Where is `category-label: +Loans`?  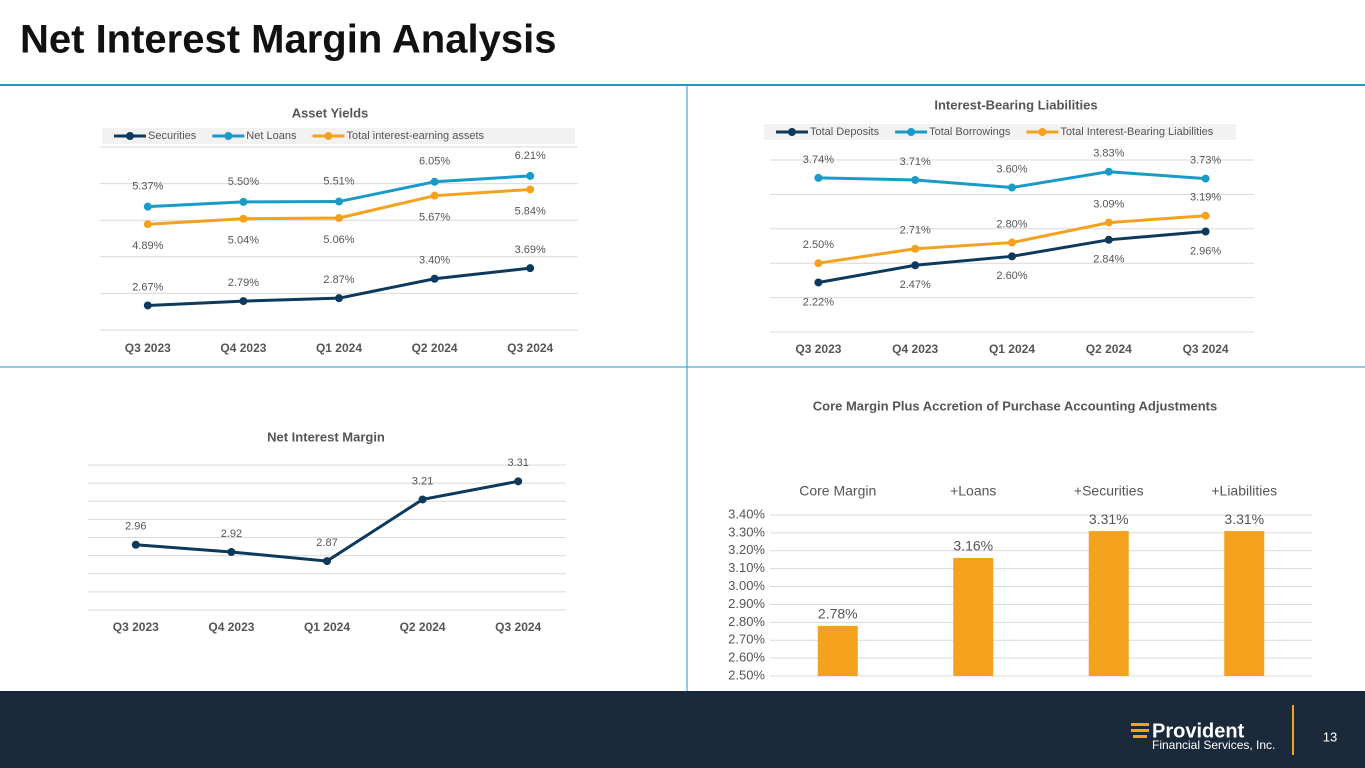 category-label: +Loans is located at coordinates (973, 491).